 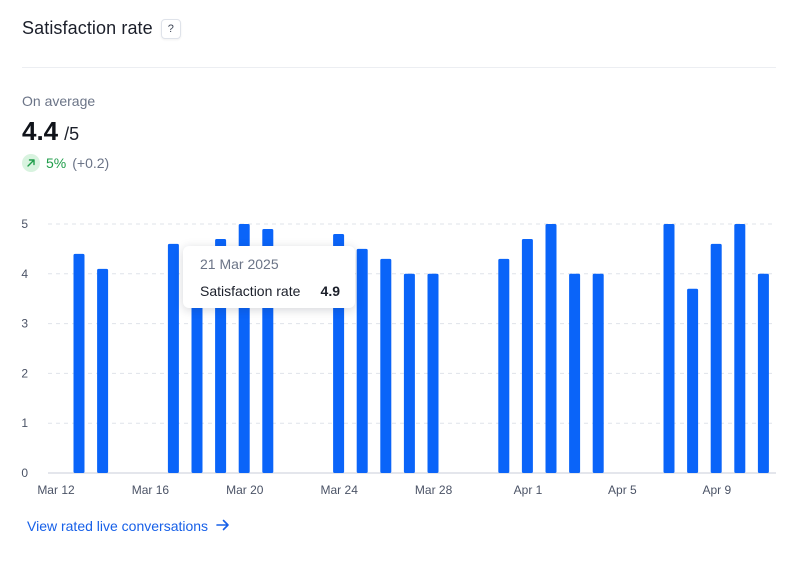 I want to click on x-tick-label: Apr 1, so click(x=528, y=490).